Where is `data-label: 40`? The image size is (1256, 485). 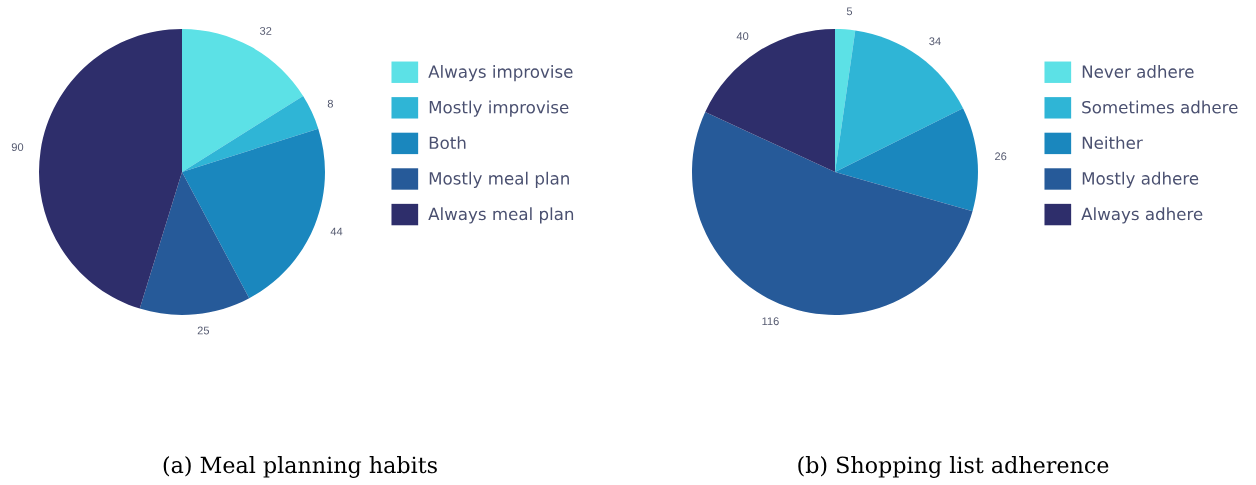
data-label: 40 is located at coordinates (742, 36).